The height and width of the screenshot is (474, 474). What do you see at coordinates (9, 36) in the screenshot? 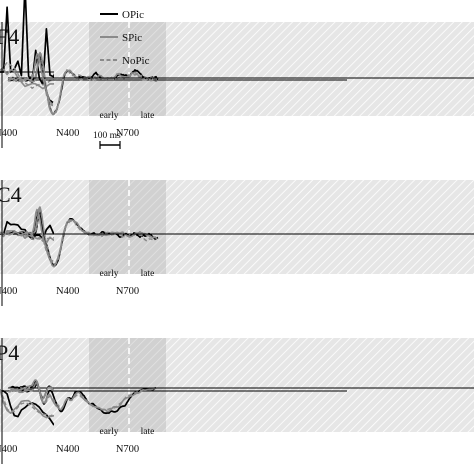
I see `electrode-label-f4: F4` at bounding box center [9, 36].